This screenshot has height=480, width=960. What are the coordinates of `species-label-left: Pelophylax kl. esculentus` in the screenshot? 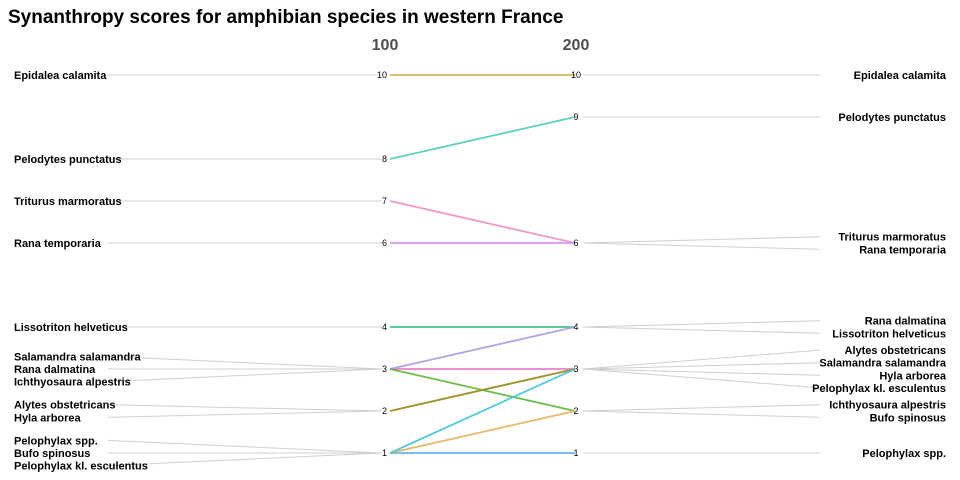 It's located at (81, 467).